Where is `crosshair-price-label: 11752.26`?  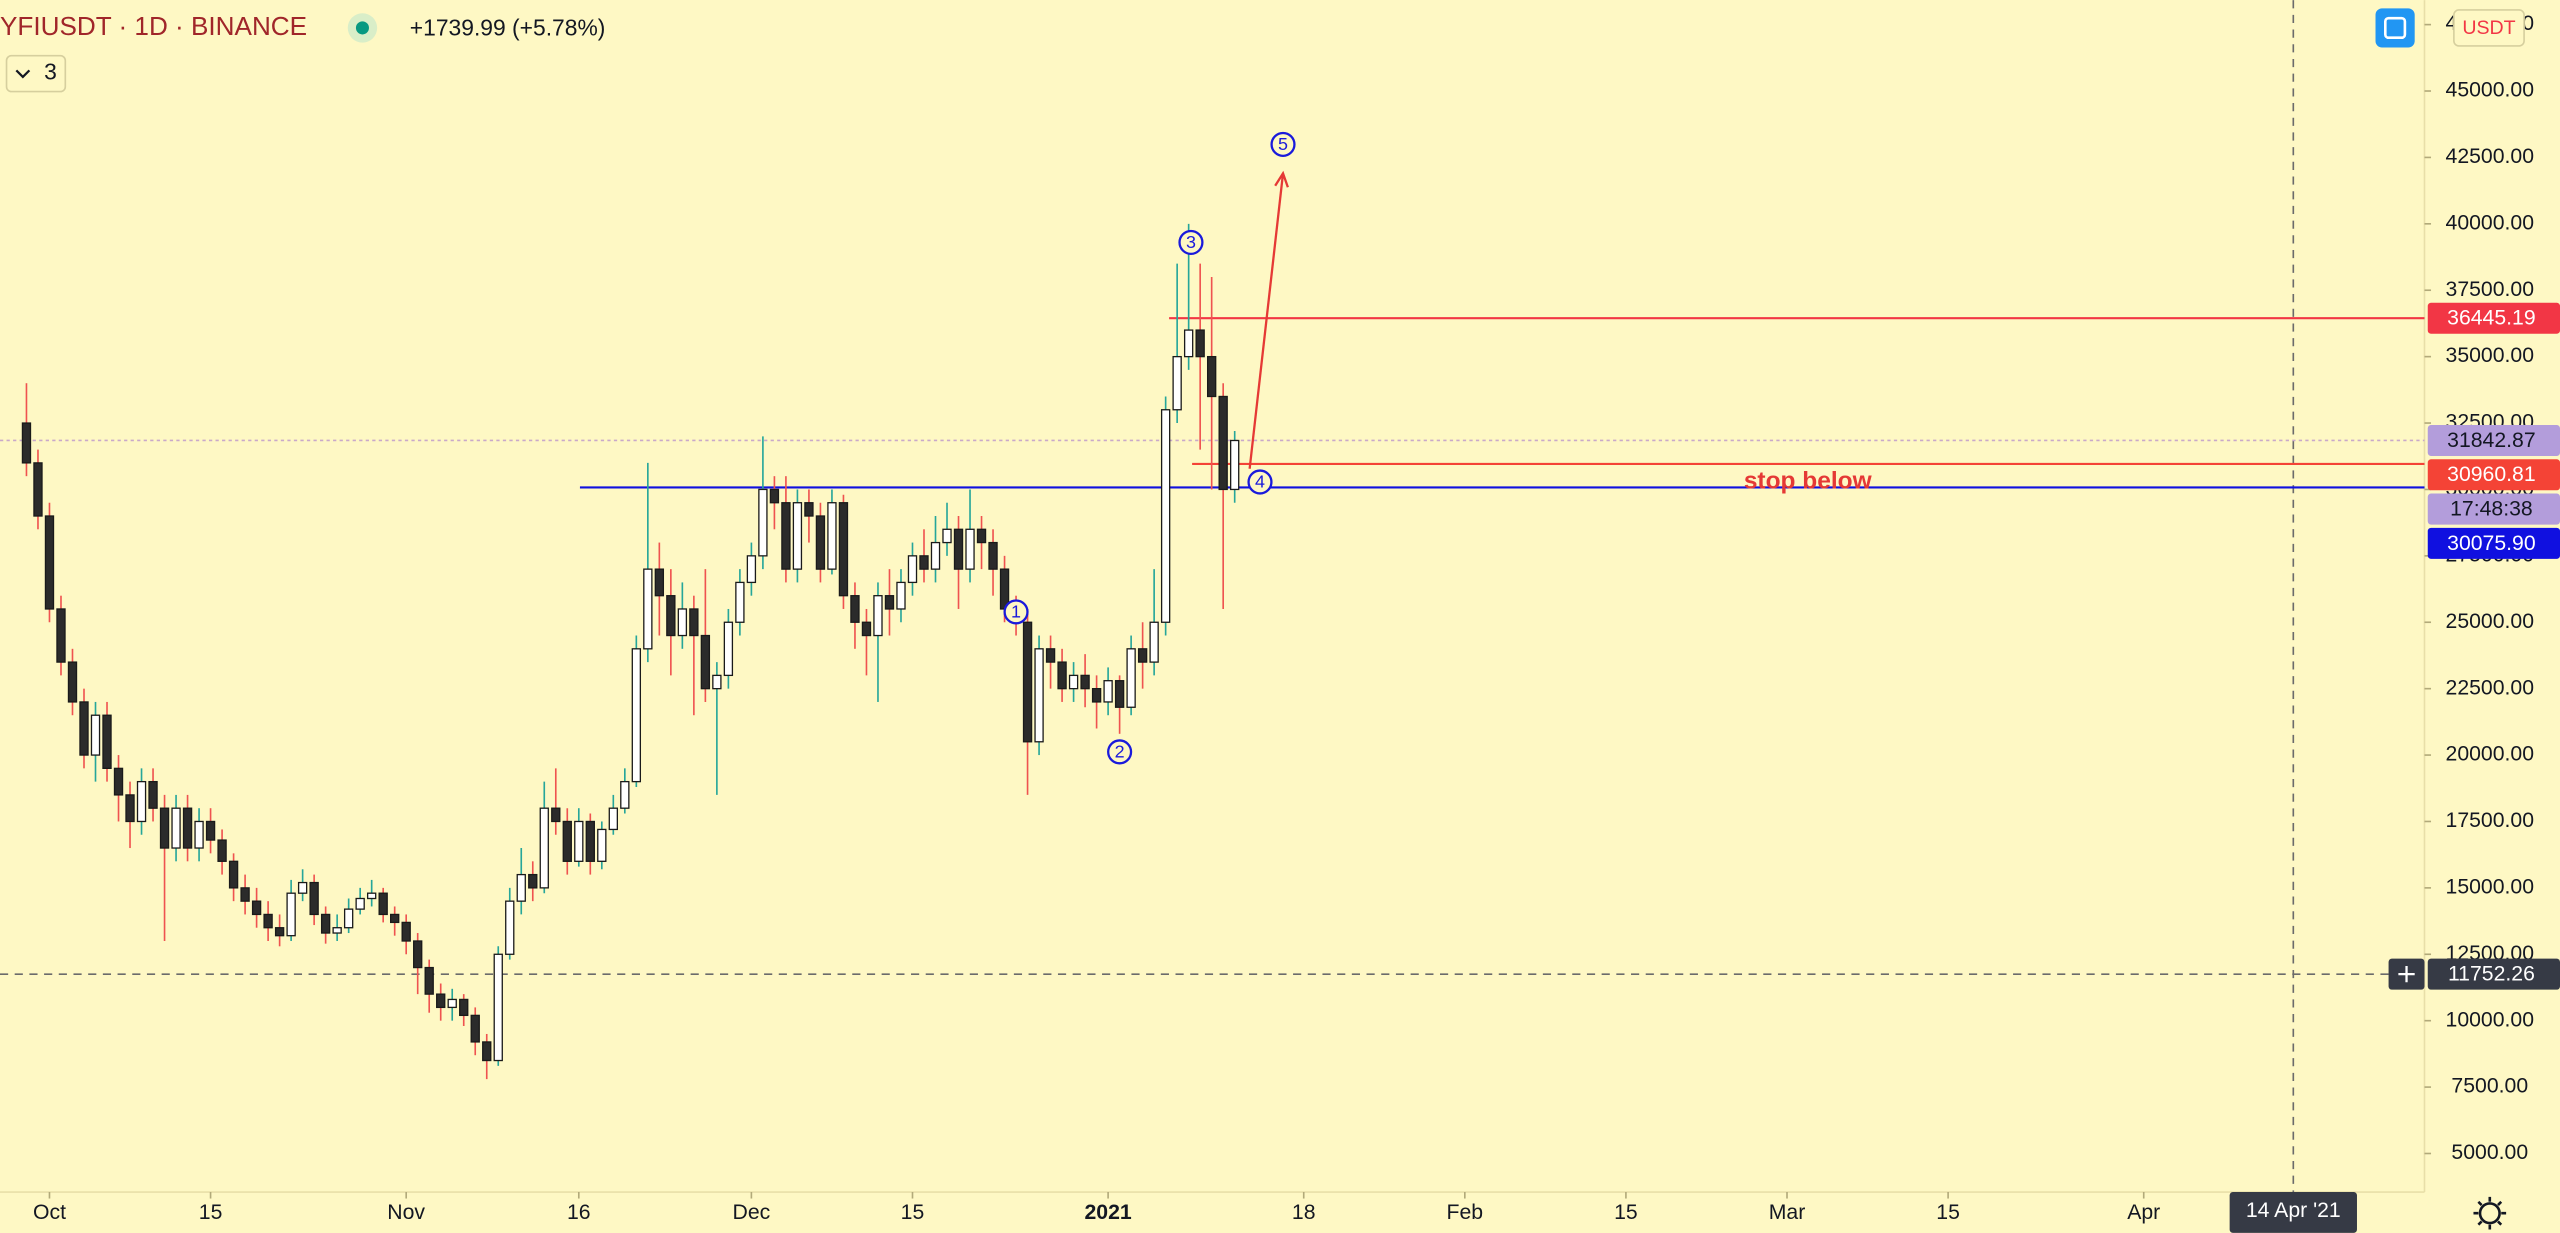 crosshair-price-label: 11752.26 is located at coordinates (2491, 974).